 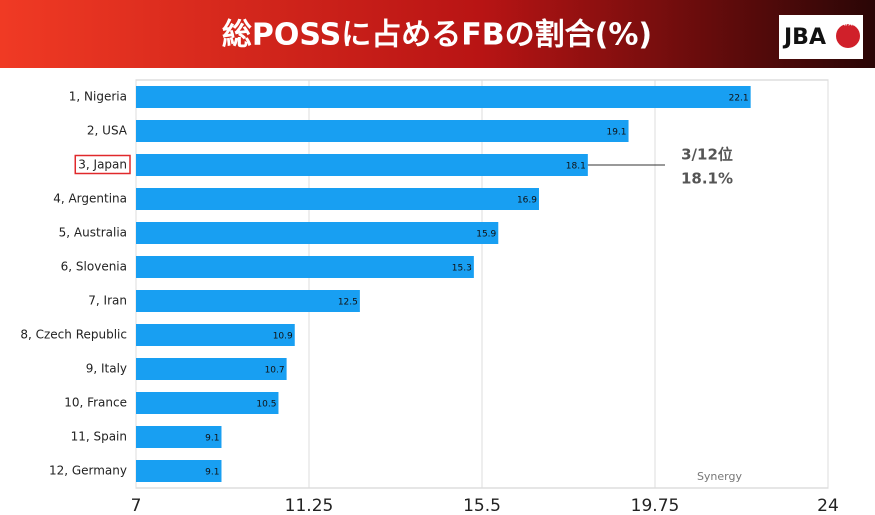 What do you see at coordinates (616, 133) in the screenshot?
I see `data-label: 19.1` at bounding box center [616, 133].